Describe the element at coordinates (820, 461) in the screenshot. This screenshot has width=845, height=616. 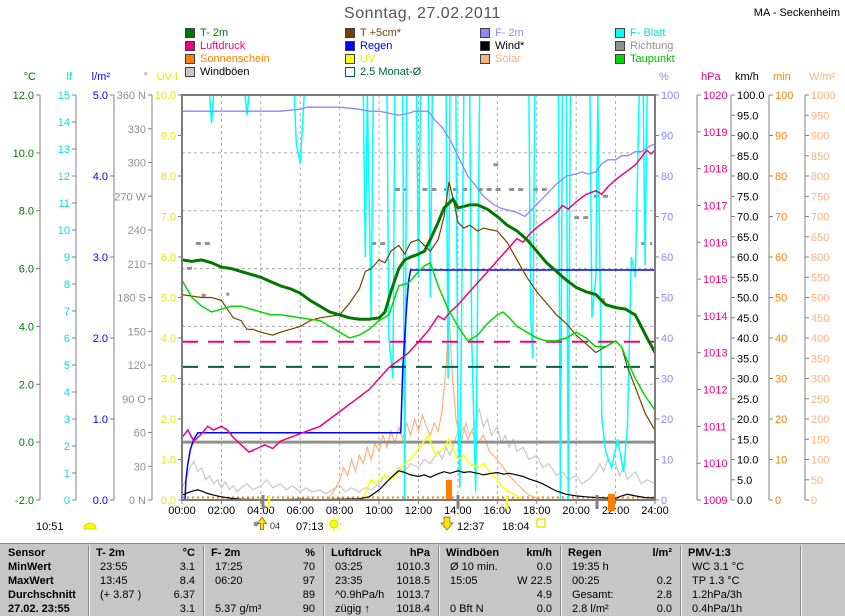
I see `axis-tick-label-wm2: 100` at that location.